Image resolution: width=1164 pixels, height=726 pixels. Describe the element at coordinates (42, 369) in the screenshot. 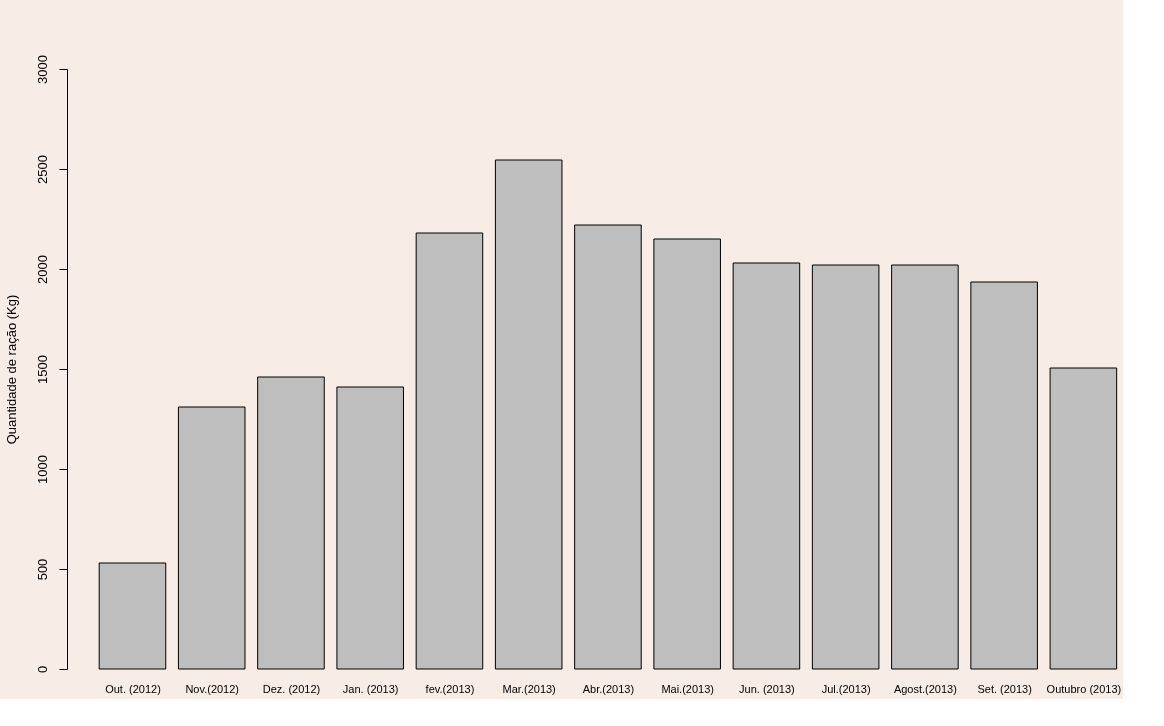

I see `y-tick-label: 1500` at that location.